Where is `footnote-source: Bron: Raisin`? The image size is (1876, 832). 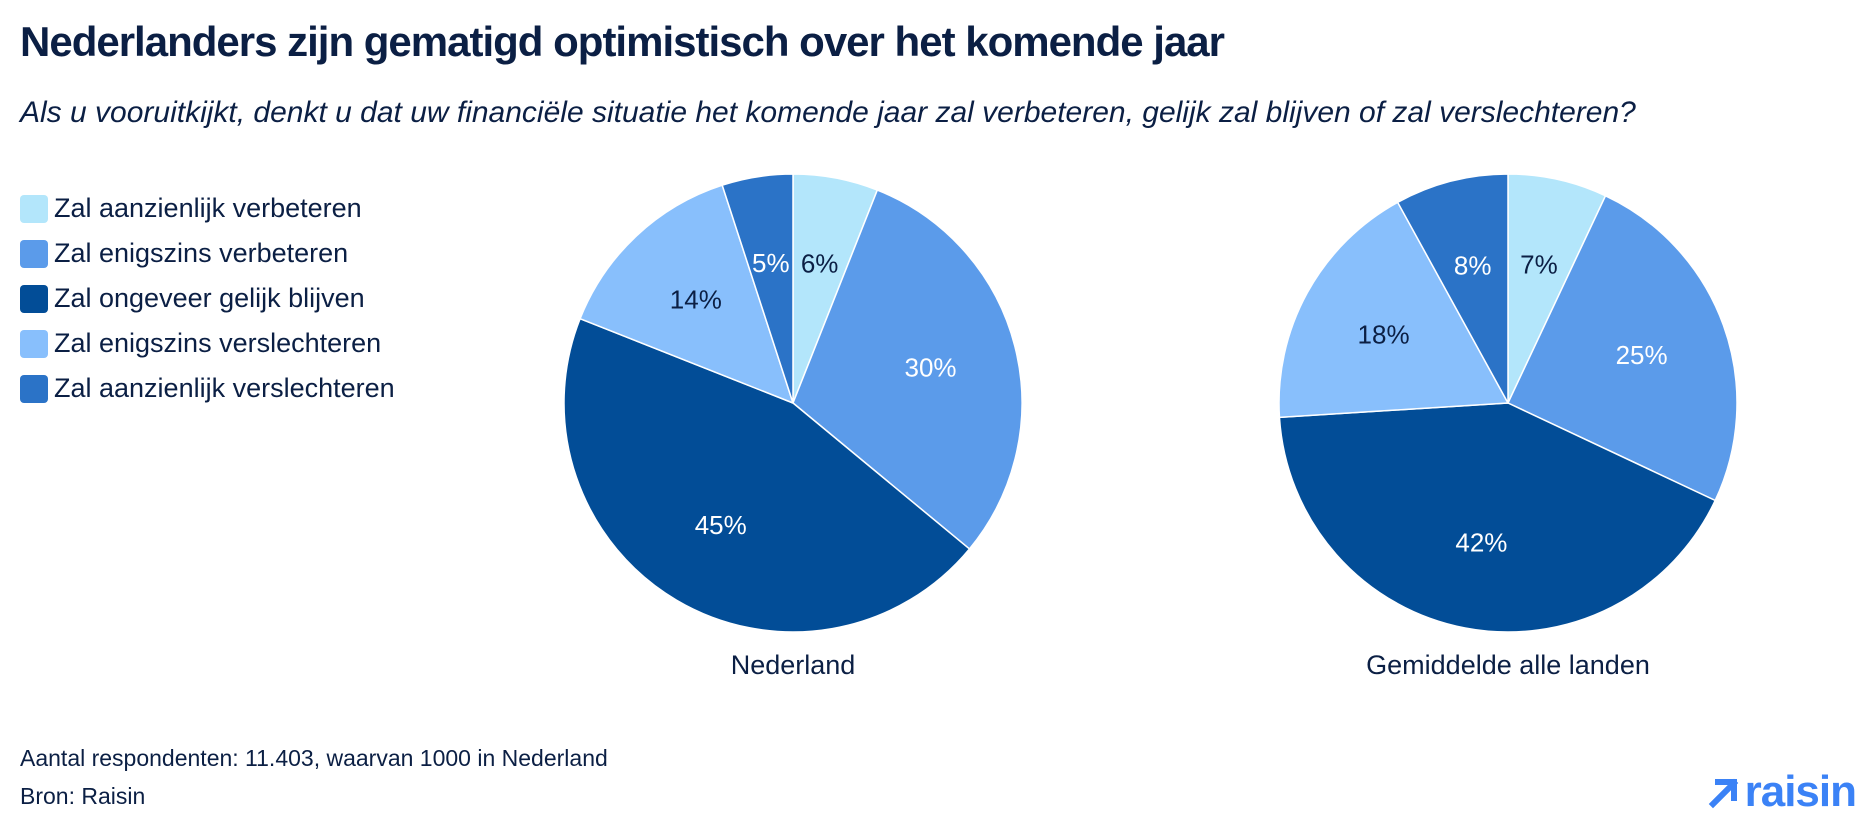
footnote-source: Bron: Raisin is located at coordinates (83, 796).